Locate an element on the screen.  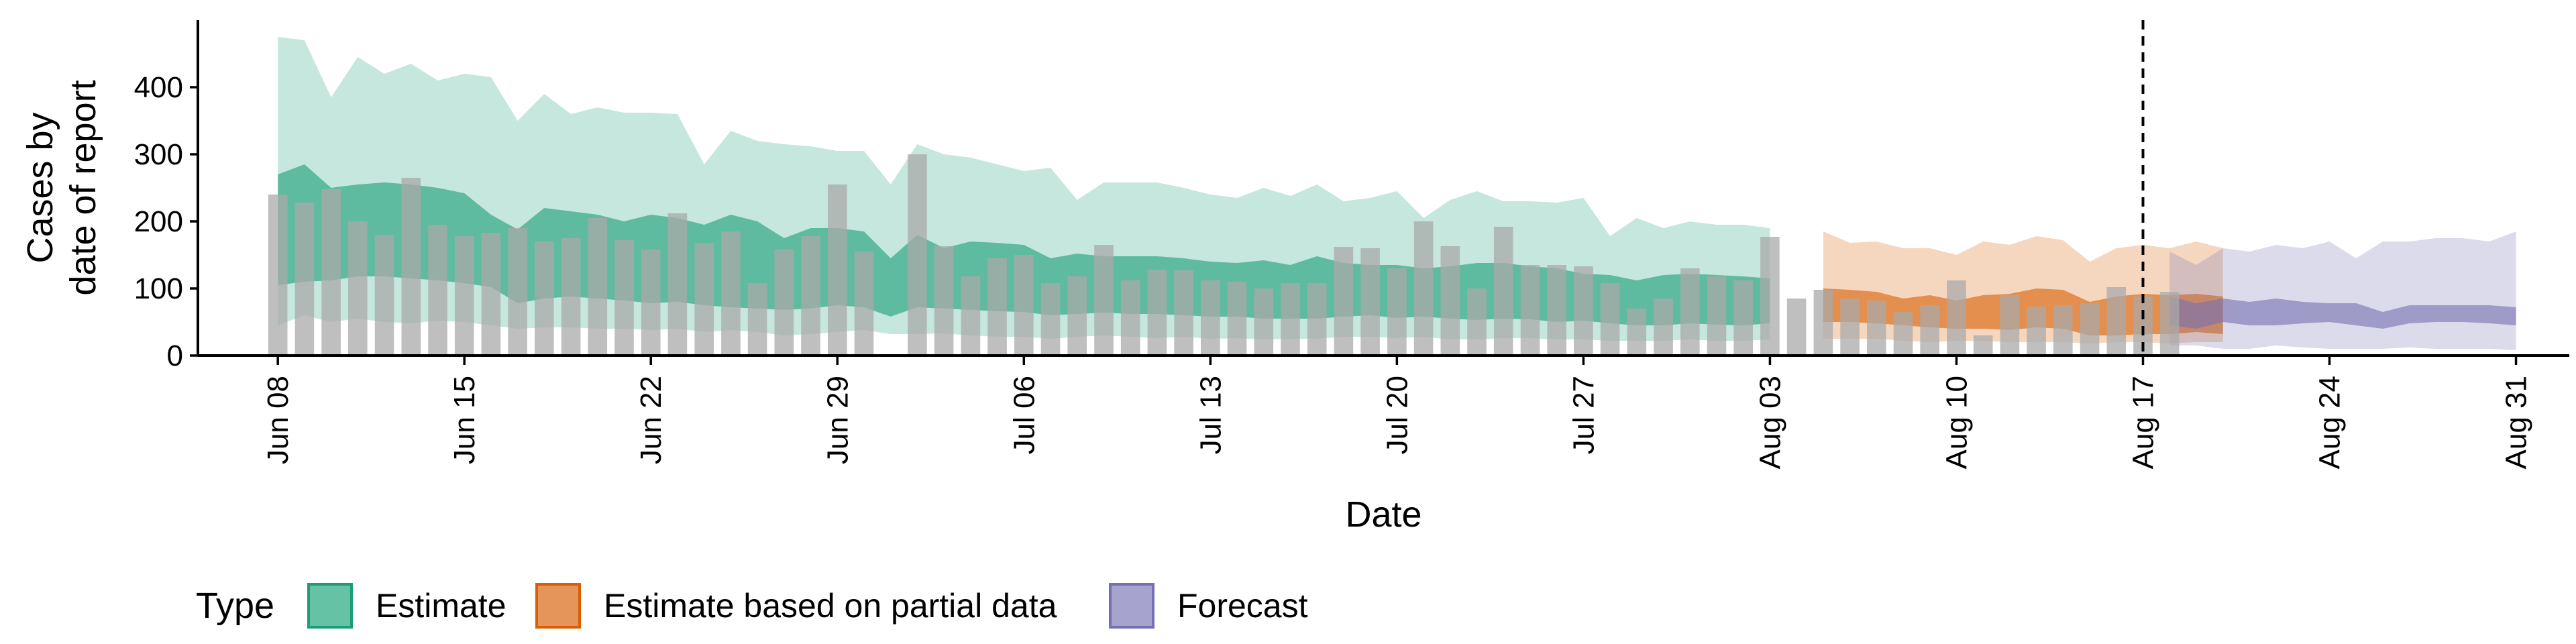
y-tick-label: 0 is located at coordinates (175, 355).